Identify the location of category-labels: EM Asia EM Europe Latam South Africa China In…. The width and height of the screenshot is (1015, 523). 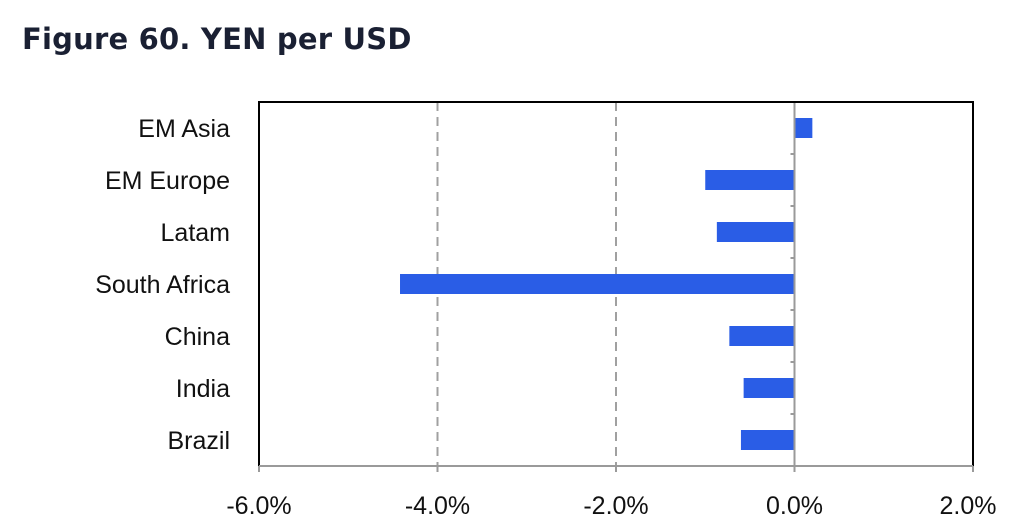
(162, 285).